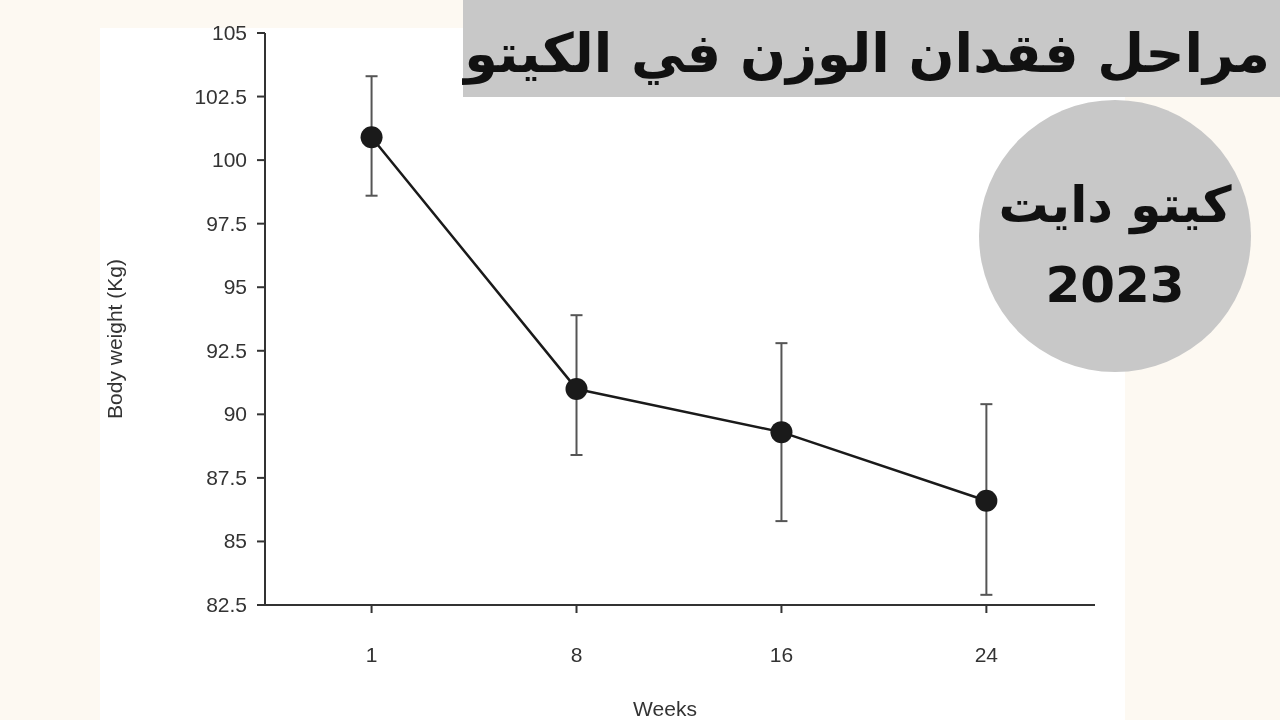 The width and height of the screenshot is (1280, 720). I want to click on y-tick-label: 97.5, so click(226, 223).